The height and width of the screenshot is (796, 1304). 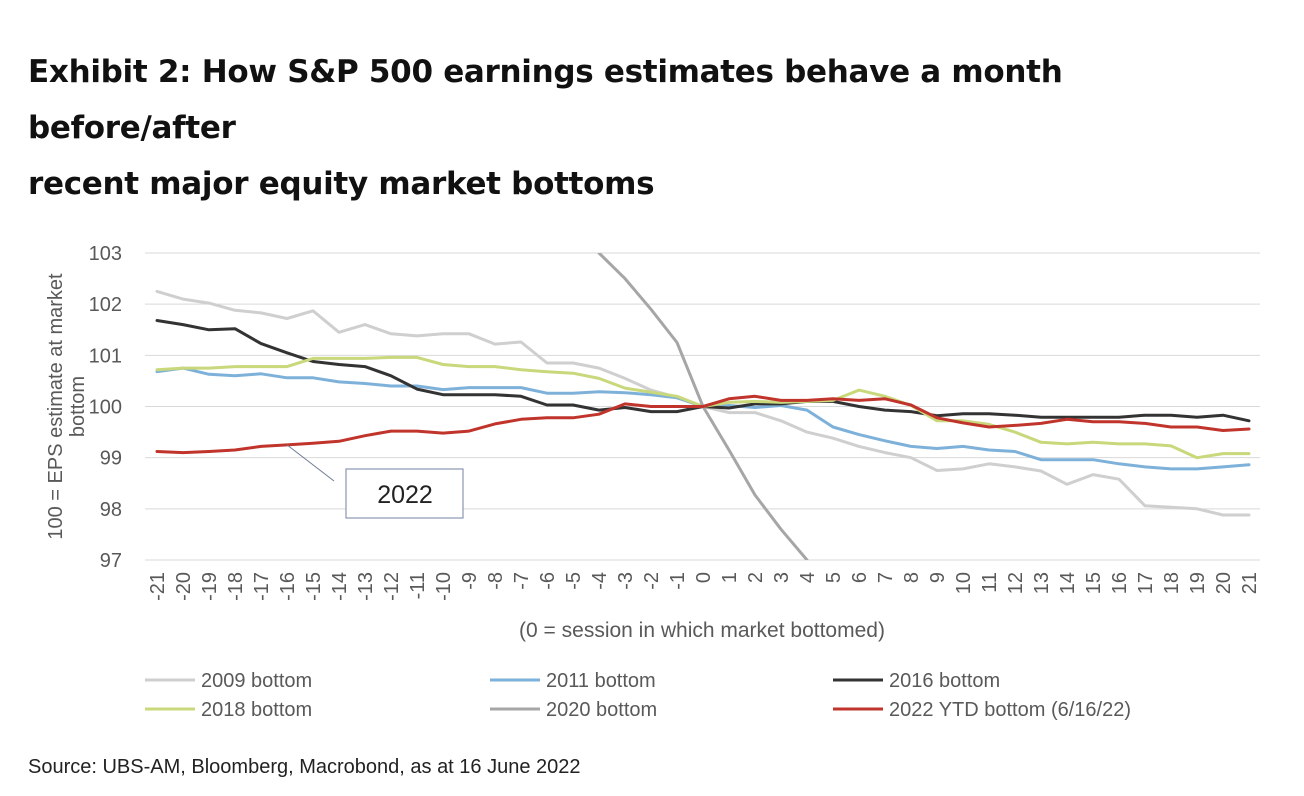 I want to click on y-axis-title: 100 = EPS estimate at marketbottom, so click(x=67, y=406).